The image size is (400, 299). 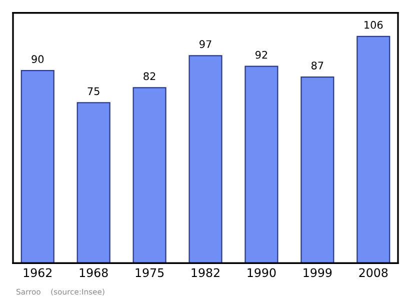 I want to click on x-tick-label: 1968, so click(x=94, y=273).